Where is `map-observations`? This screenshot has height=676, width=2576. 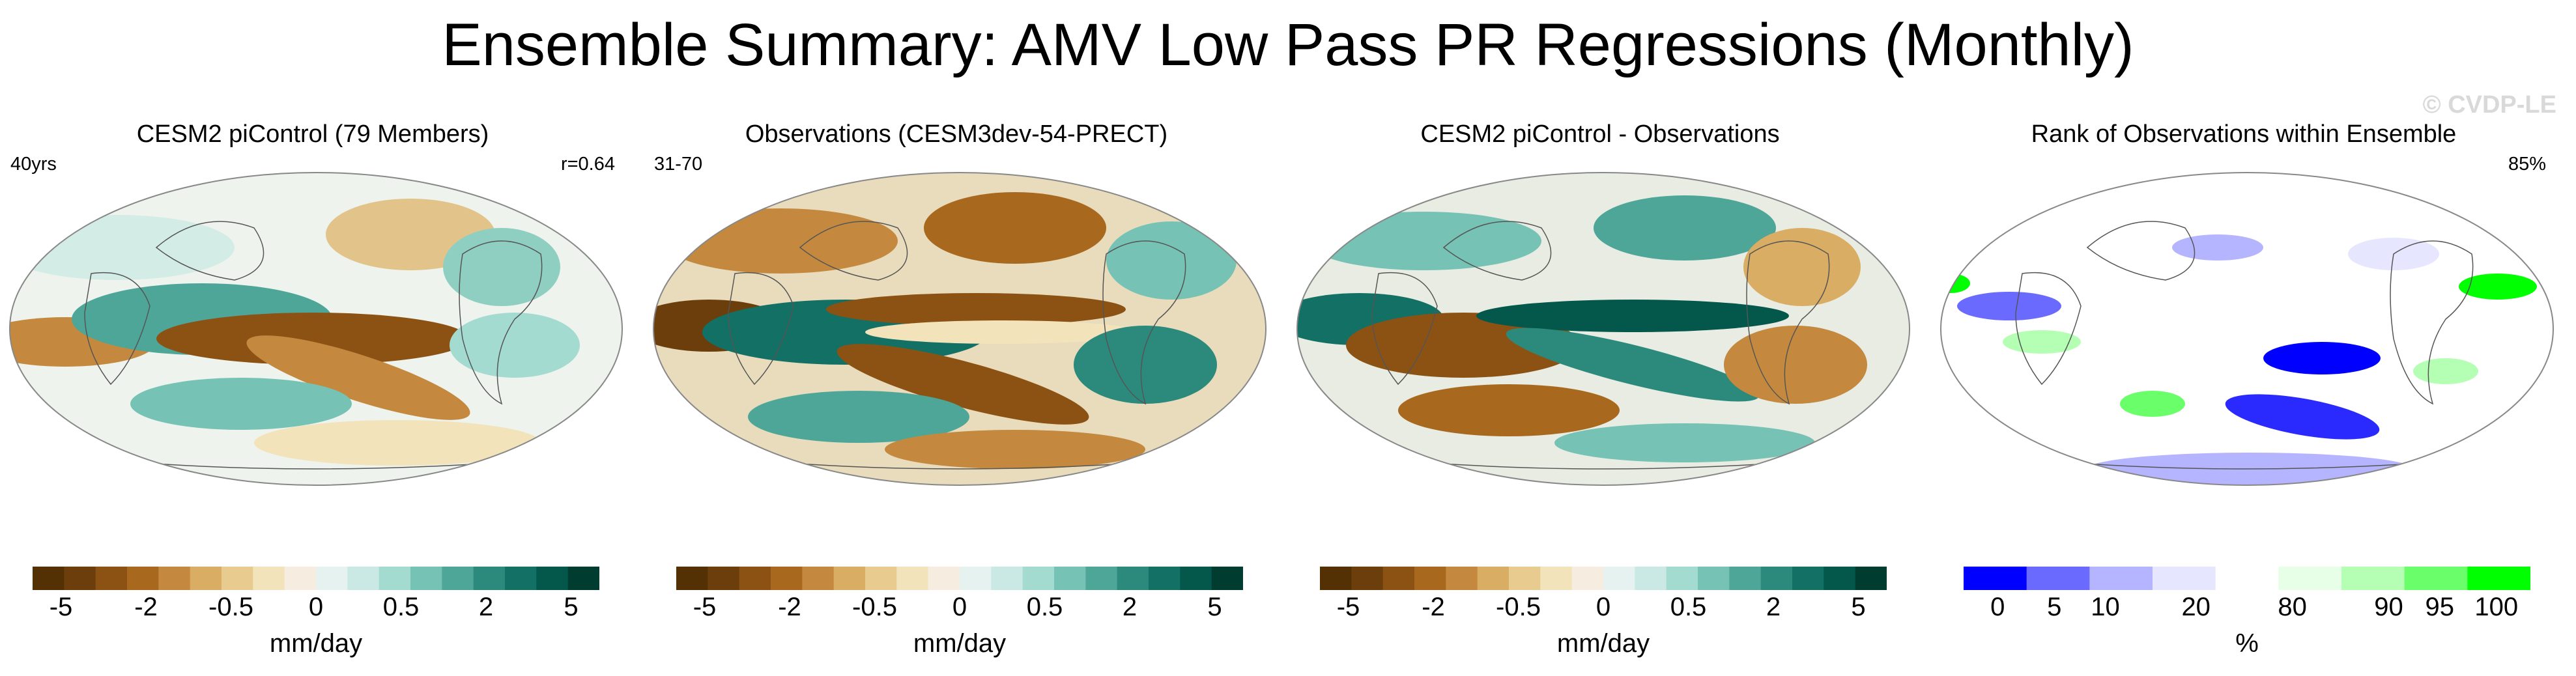 map-observations is located at coordinates (960, 329).